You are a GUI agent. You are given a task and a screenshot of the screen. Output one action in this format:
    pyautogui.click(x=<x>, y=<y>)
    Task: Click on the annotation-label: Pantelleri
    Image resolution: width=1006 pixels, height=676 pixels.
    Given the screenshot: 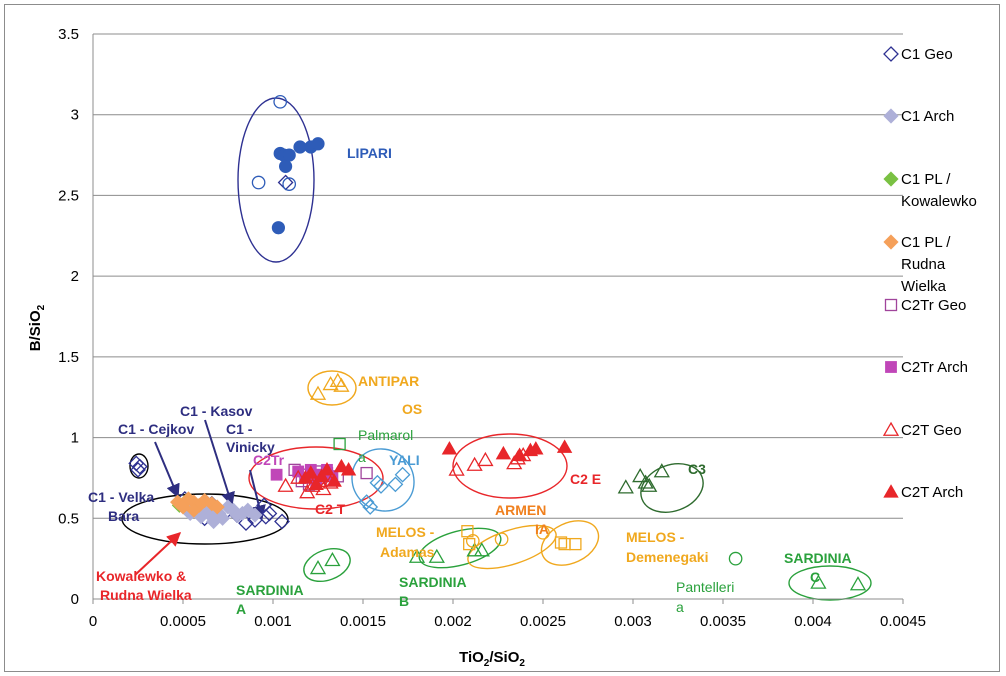 What is the action you would take?
    pyautogui.click(x=705, y=587)
    